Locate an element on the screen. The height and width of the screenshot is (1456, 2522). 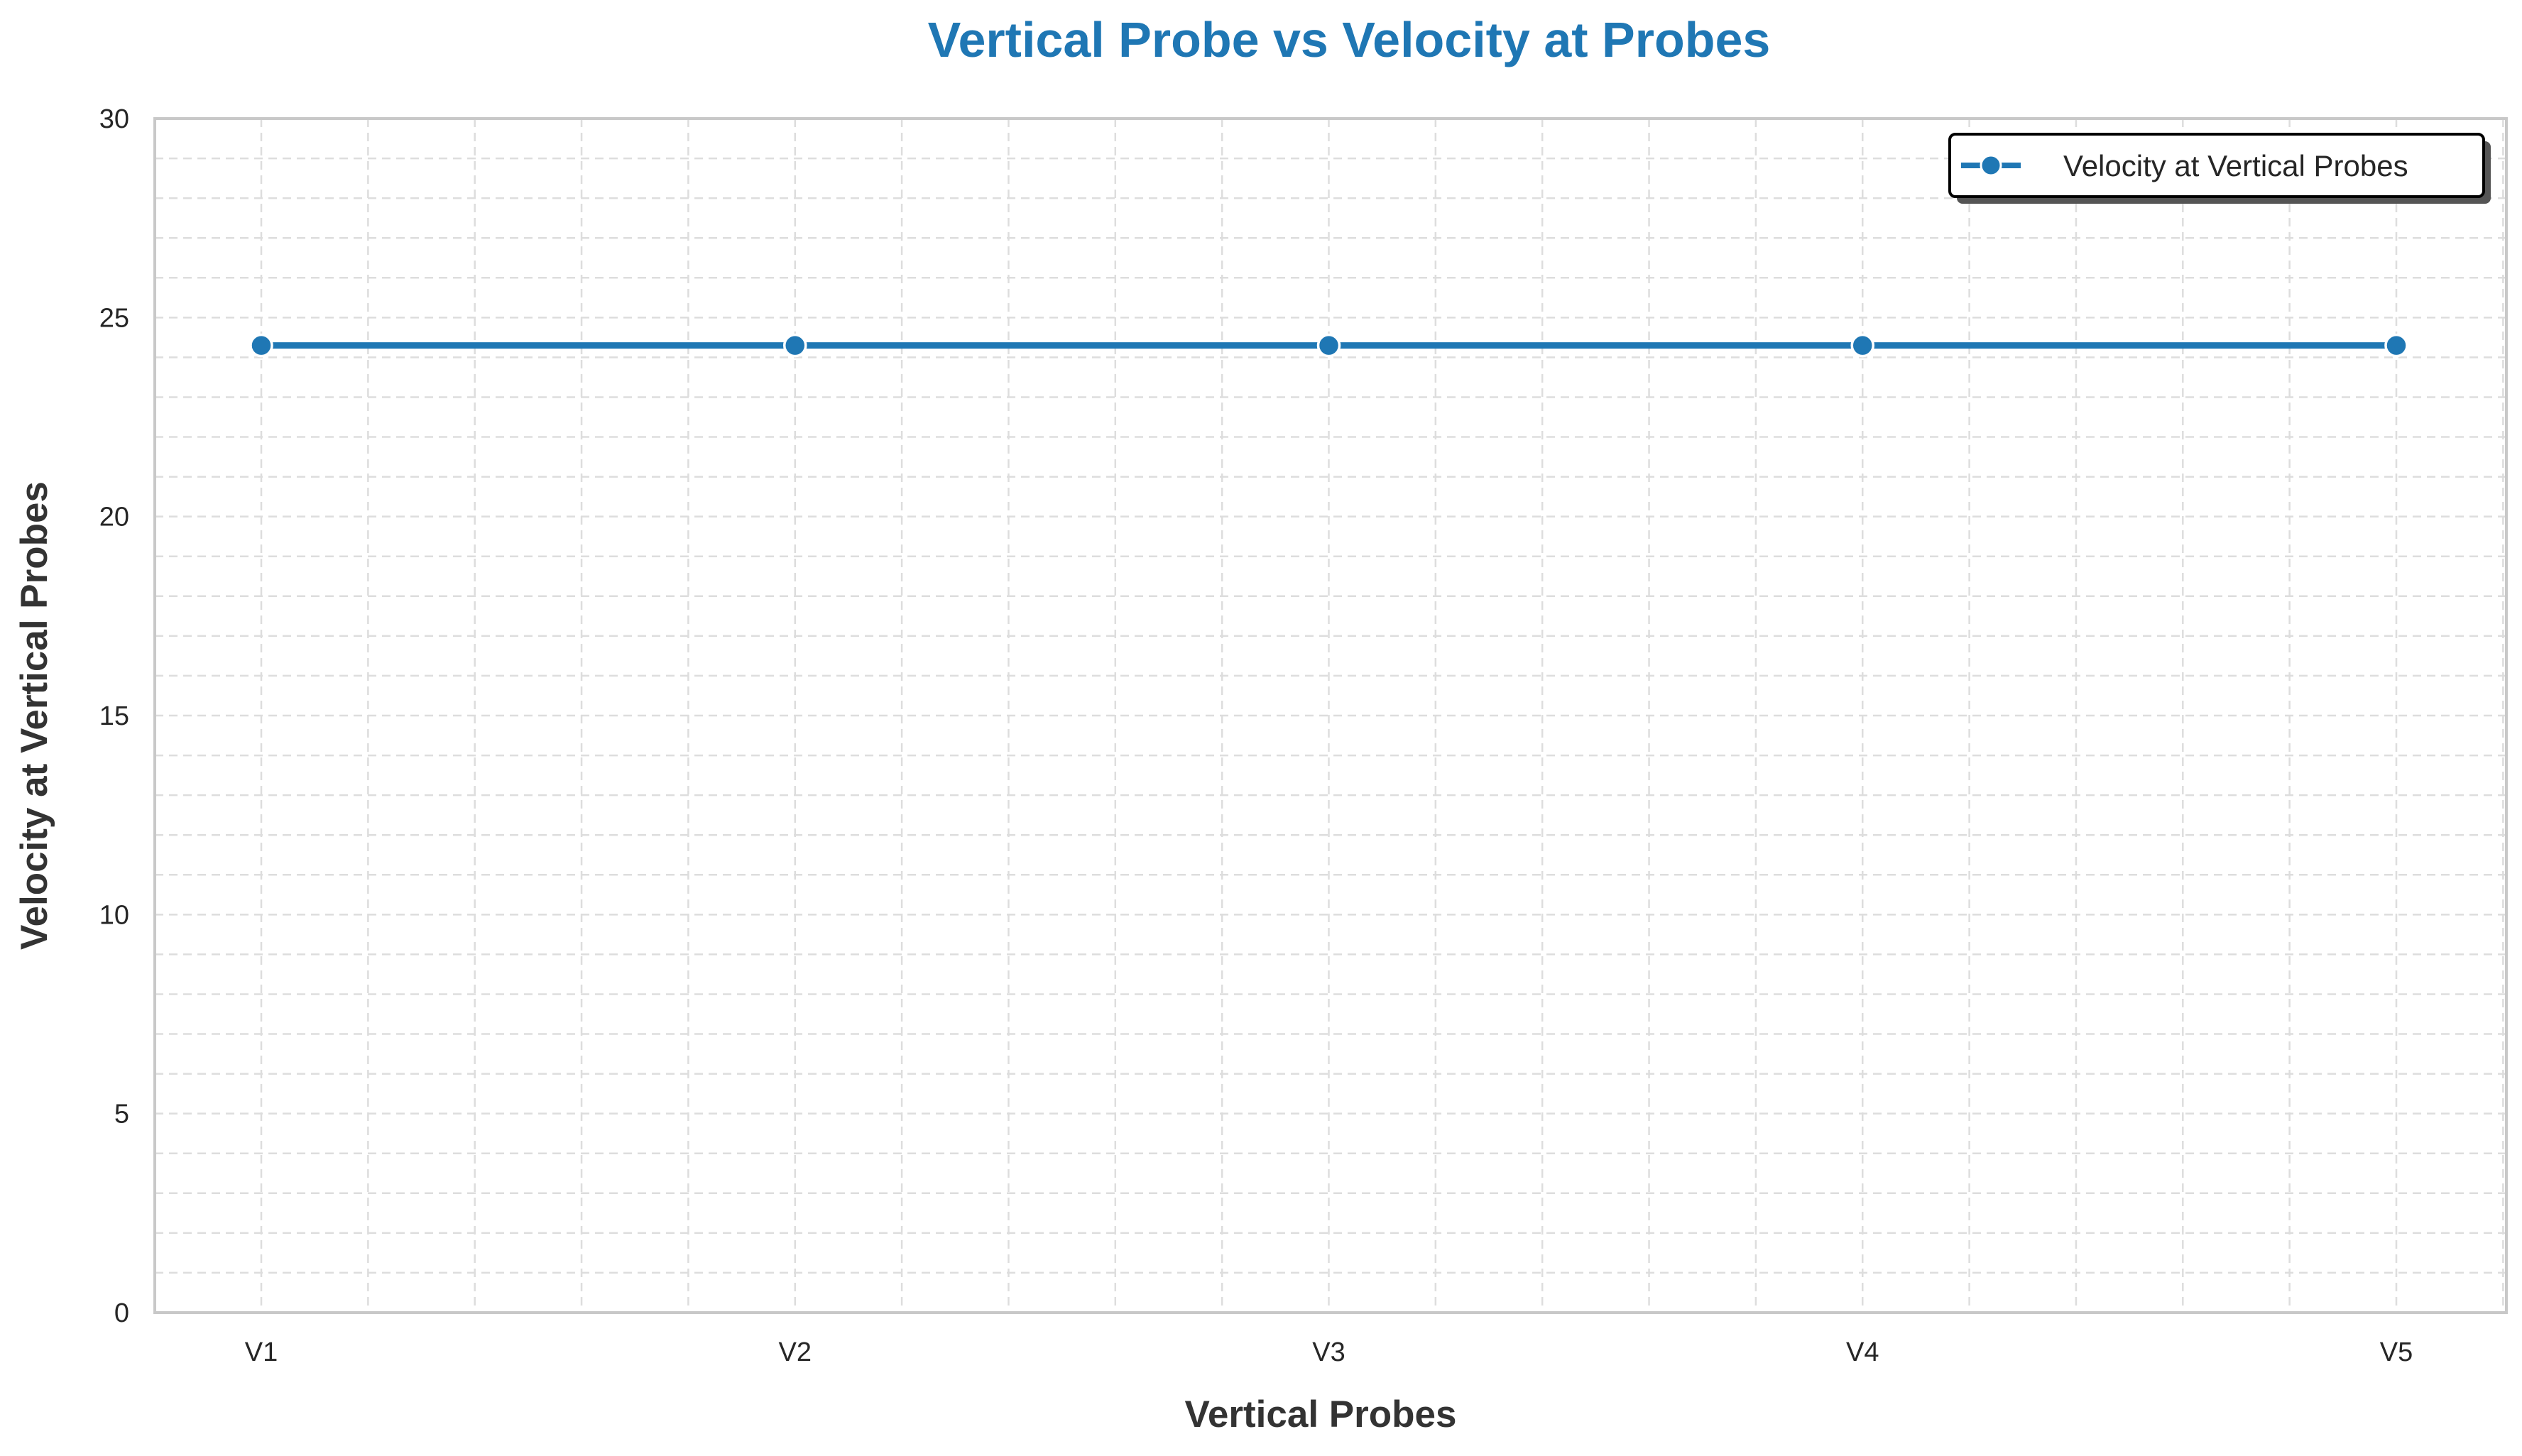
x-tick-label: V2 is located at coordinates (795, 1352).